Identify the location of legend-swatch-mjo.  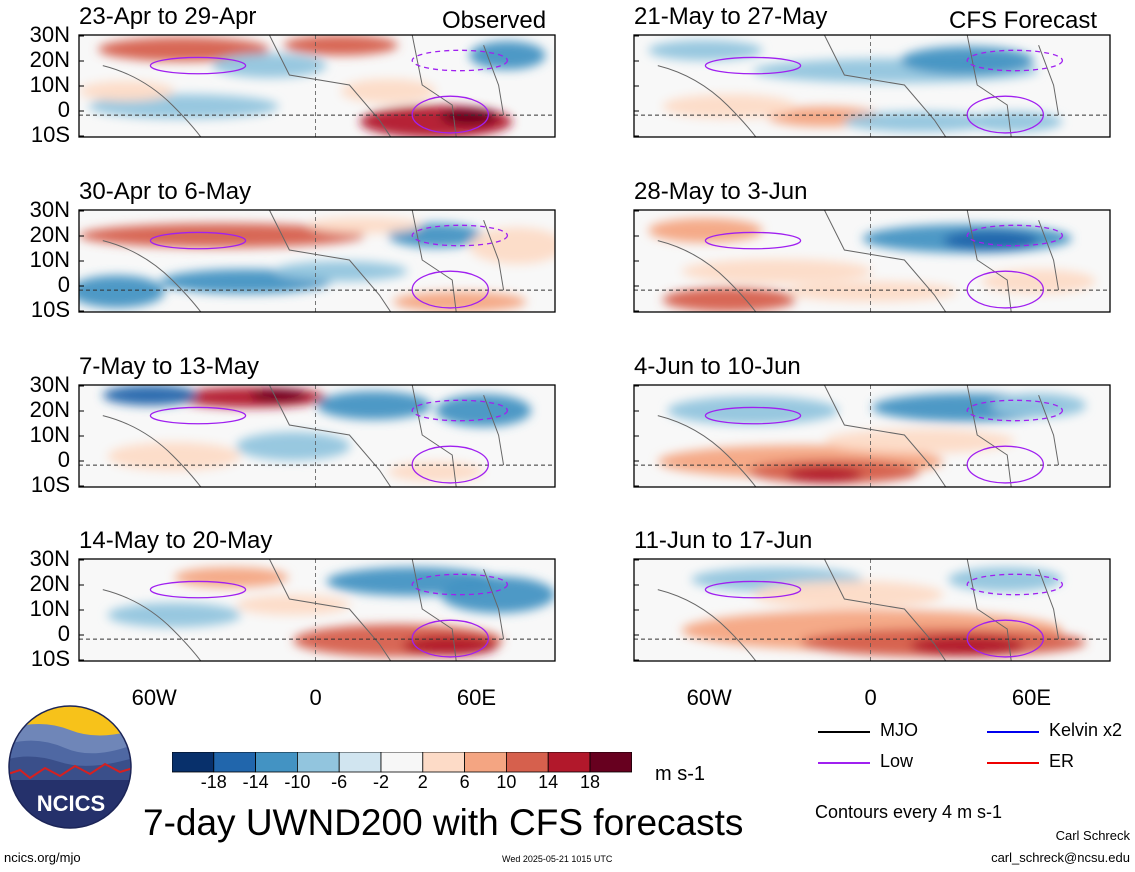
(844, 732).